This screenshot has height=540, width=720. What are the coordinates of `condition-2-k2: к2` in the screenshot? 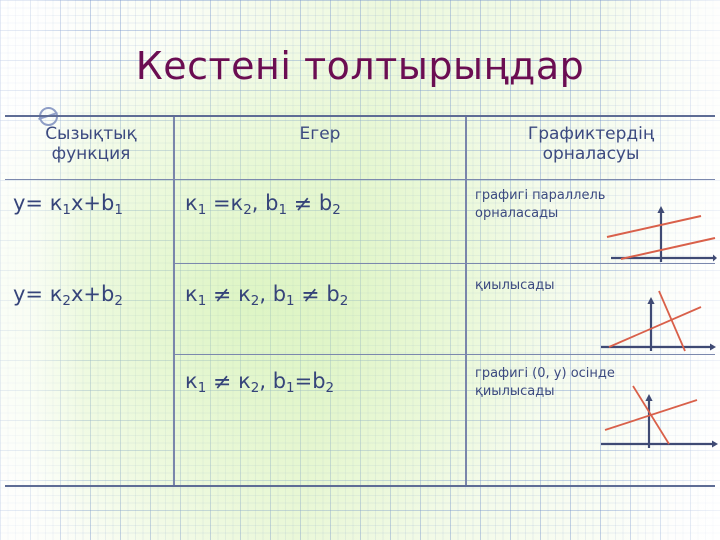 It's located at (249, 295).